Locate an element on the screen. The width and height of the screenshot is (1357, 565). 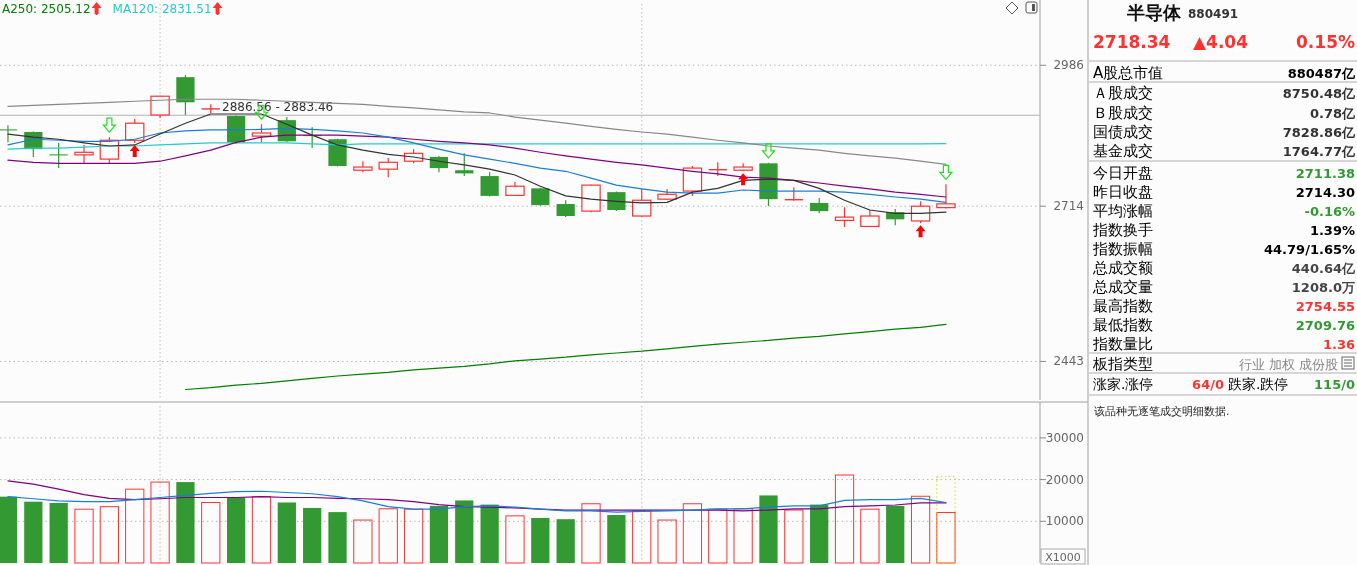
y-tick-label: 2443 is located at coordinates (1068, 361).